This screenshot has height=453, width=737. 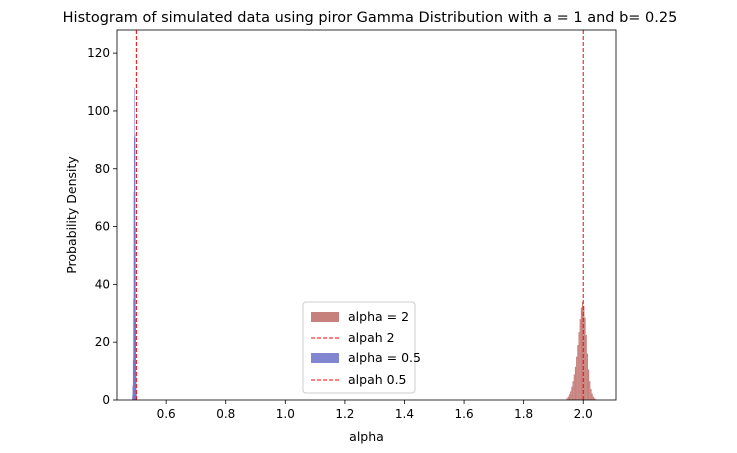 I want to click on y-tick-label: 100, so click(x=98, y=111).